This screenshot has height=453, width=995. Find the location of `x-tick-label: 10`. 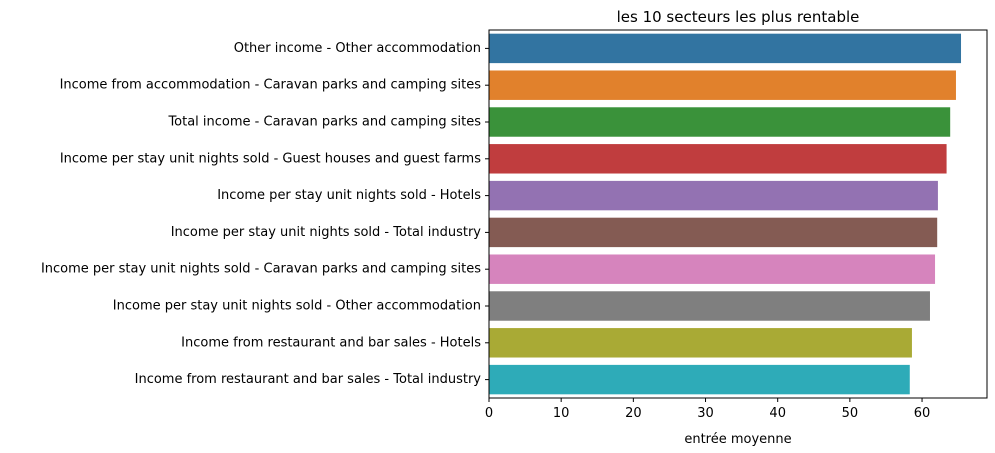

x-tick-label: 10 is located at coordinates (561, 413).